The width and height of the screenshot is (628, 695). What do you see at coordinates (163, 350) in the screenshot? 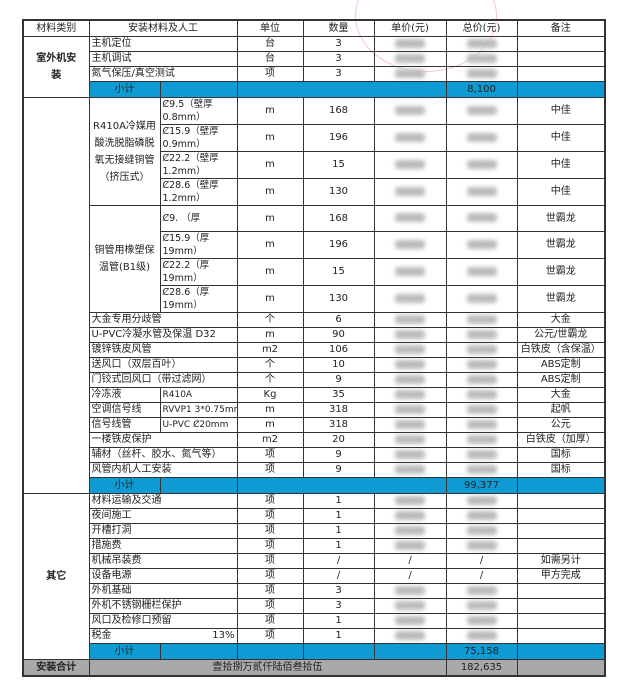
I see `item-name: 镀锌铁皮风管` at bounding box center [163, 350].